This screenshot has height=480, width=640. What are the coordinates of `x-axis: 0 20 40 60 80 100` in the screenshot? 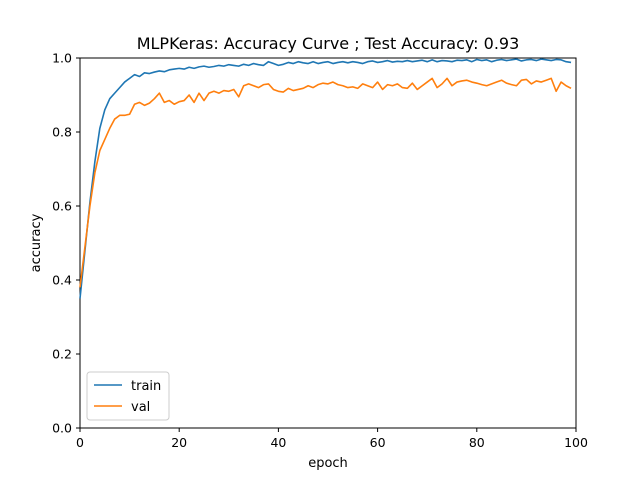 It's located at (332, 439).